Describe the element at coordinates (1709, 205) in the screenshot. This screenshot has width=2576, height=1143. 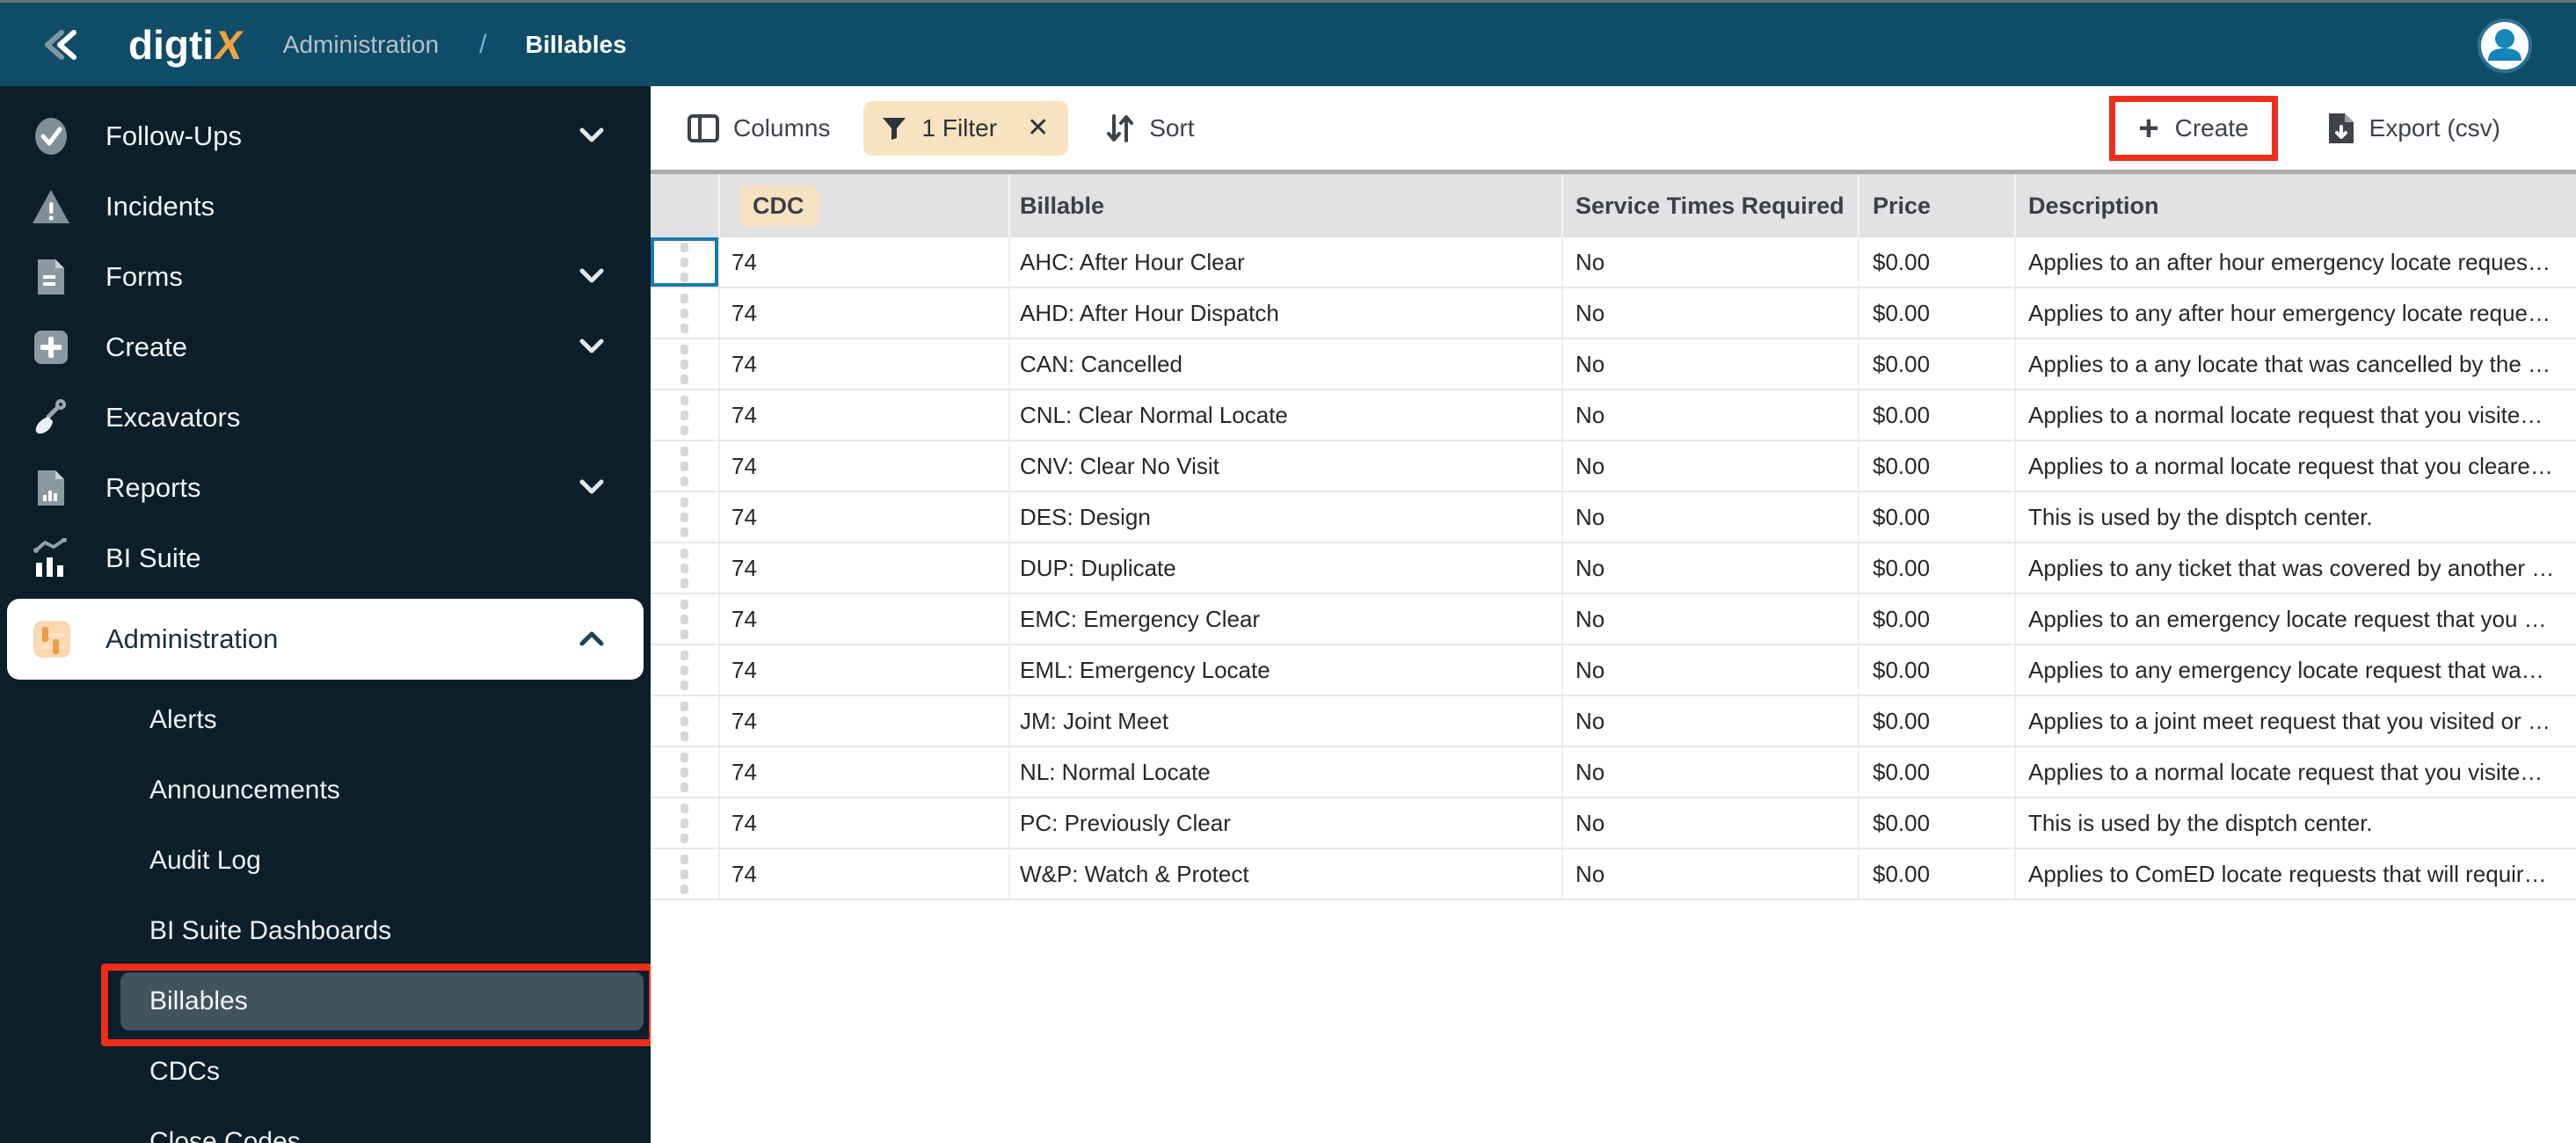
I see `header-cell-service-times: Service Times Required` at that location.